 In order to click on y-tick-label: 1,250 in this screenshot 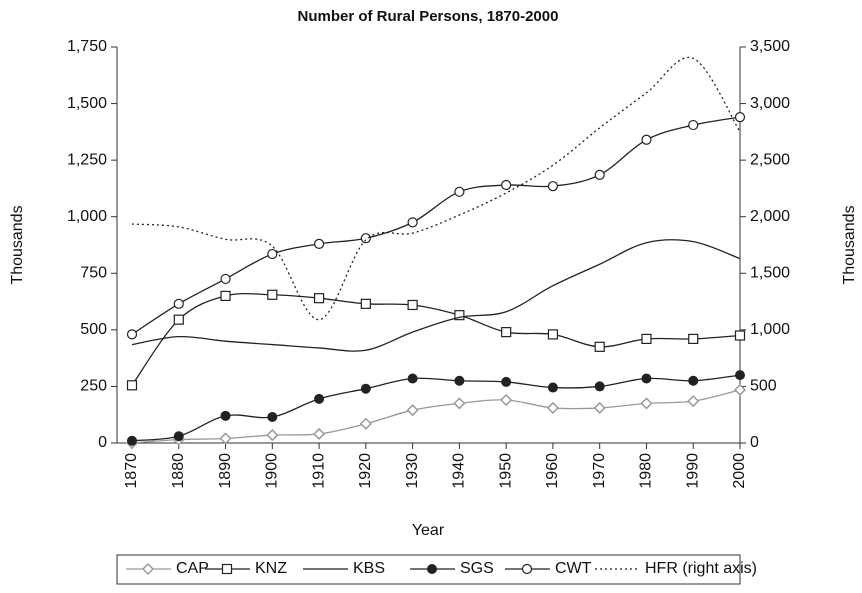, I will do `click(87, 159)`.